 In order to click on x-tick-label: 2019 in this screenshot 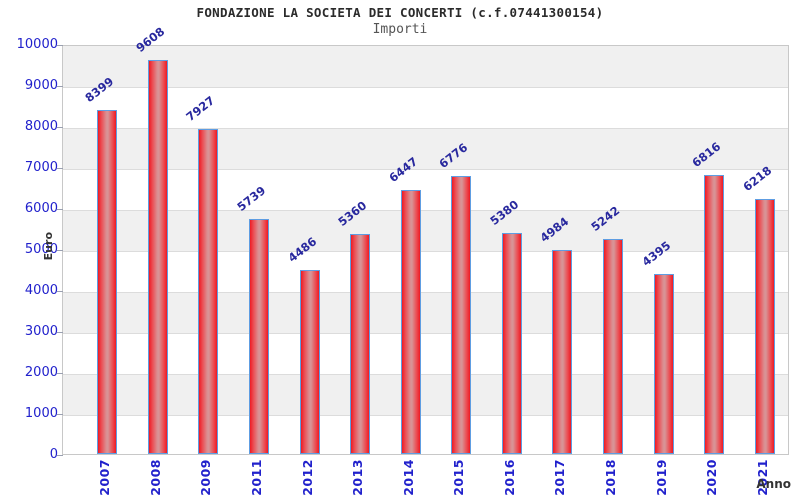, I will do `click(661, 477)`.